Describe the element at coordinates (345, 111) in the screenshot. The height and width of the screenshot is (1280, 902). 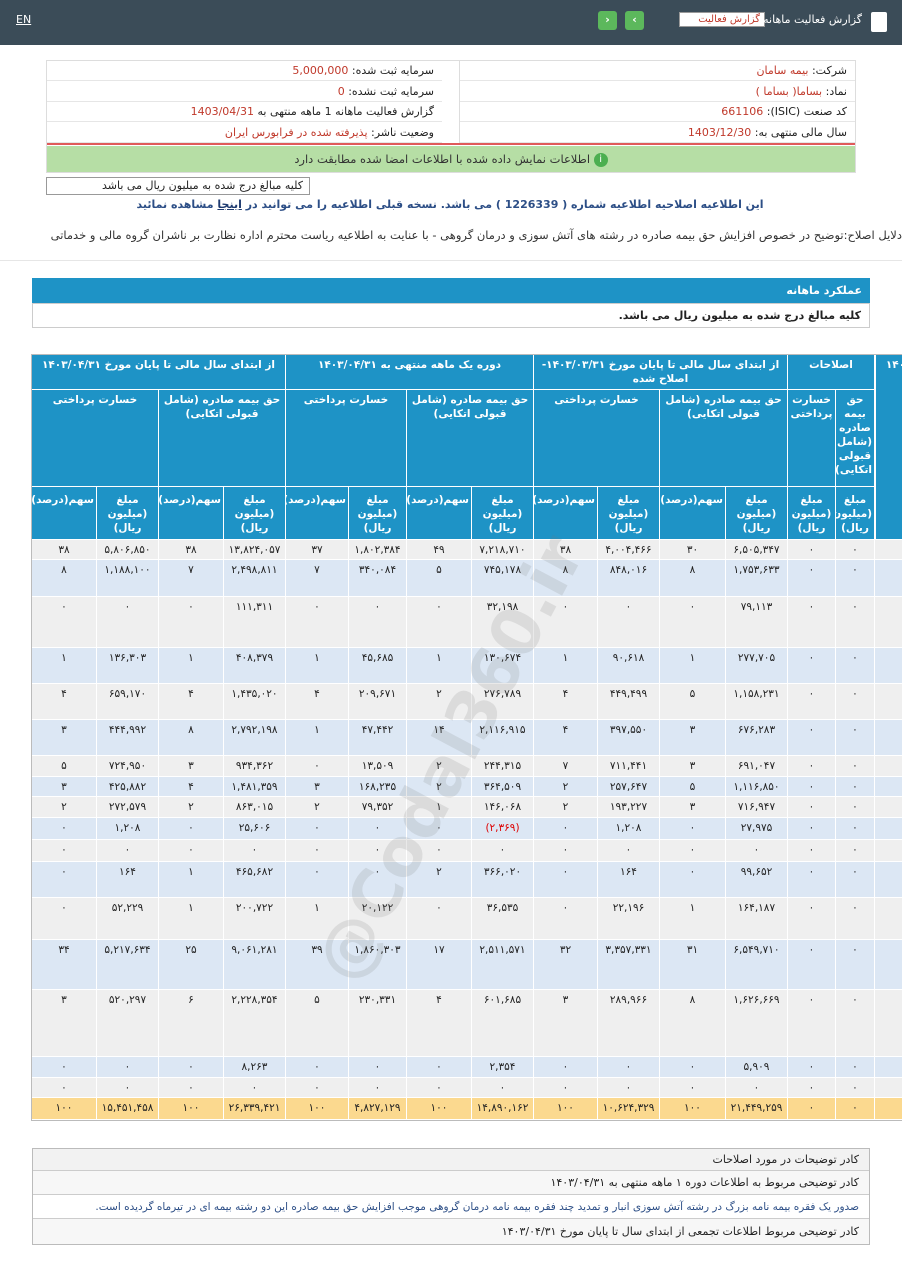
I see `info-label: گزارش فعالیت ماهانه 1 ماهه منتهی به` at that location.